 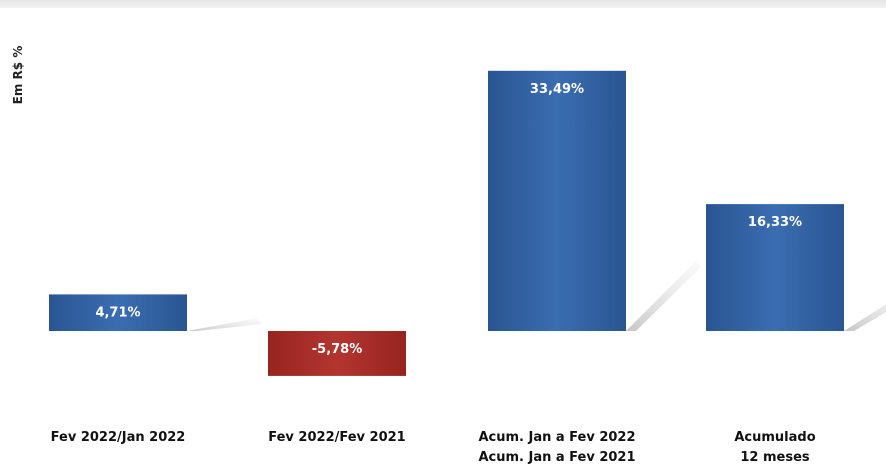 What do you see at coordinates (774, 437) in the screenshot?
I see `category-label: Acumulado` at bounding box center [774, 437].